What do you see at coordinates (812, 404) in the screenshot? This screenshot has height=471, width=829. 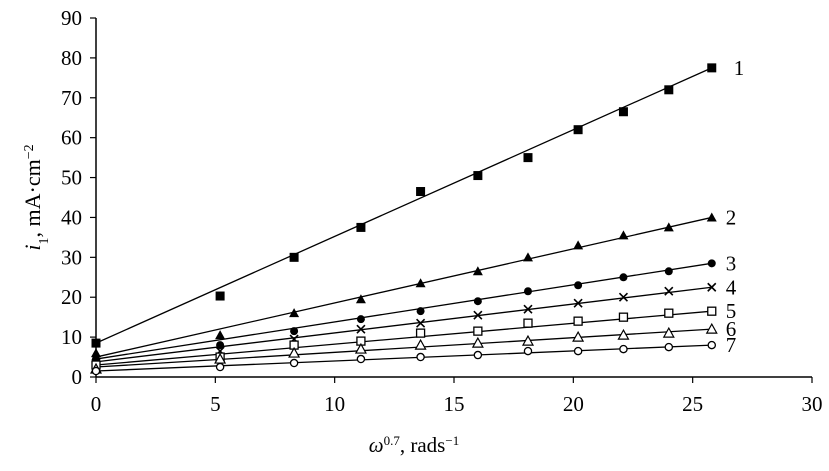 I see `x-tick-label: 30` at bounding box center [812, 404].